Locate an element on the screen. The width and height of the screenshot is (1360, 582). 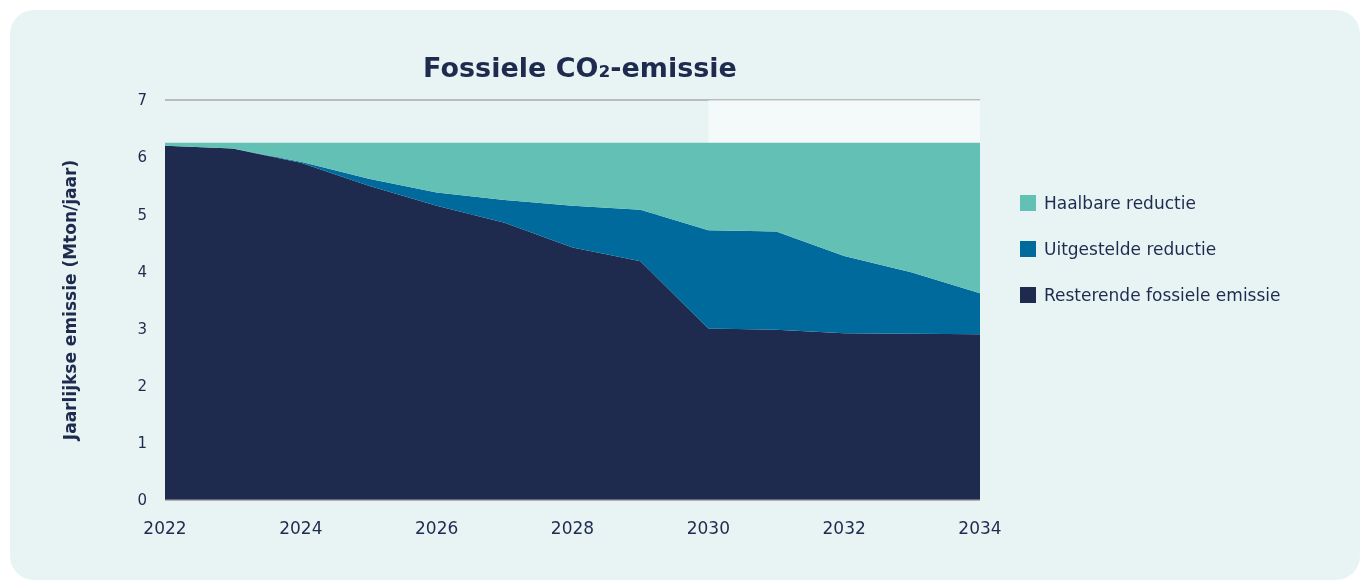
y-tick-label: 7 is located at coordinates (142, 100).